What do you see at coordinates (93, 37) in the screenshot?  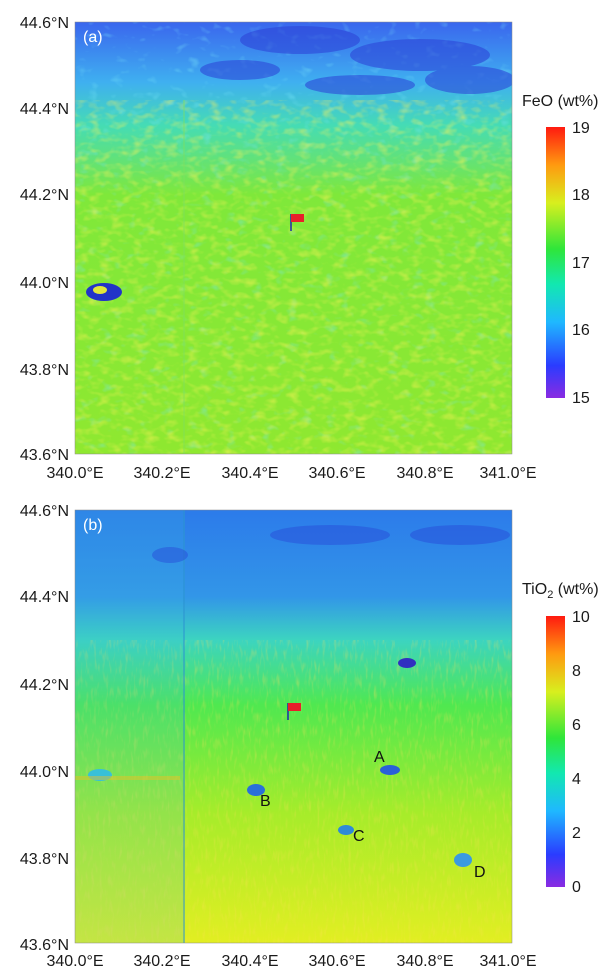 I see `panel-a-tag: (a)` at bounding box center [93, 37].